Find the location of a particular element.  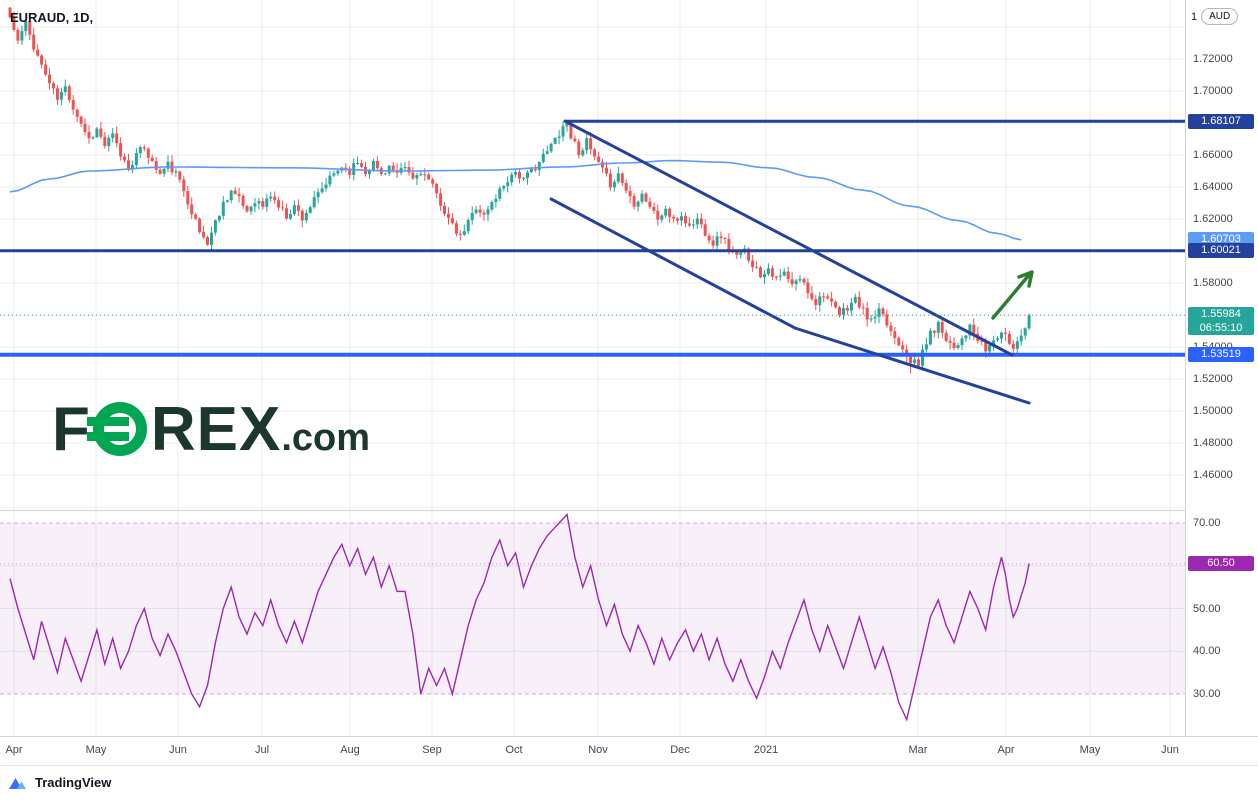

rsi-axis-label: 50.00 is located at coordinates (1207, 608).